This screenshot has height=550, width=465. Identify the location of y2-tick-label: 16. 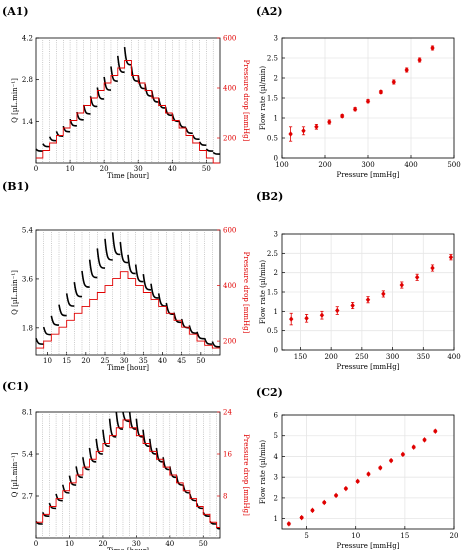
(227, 455).